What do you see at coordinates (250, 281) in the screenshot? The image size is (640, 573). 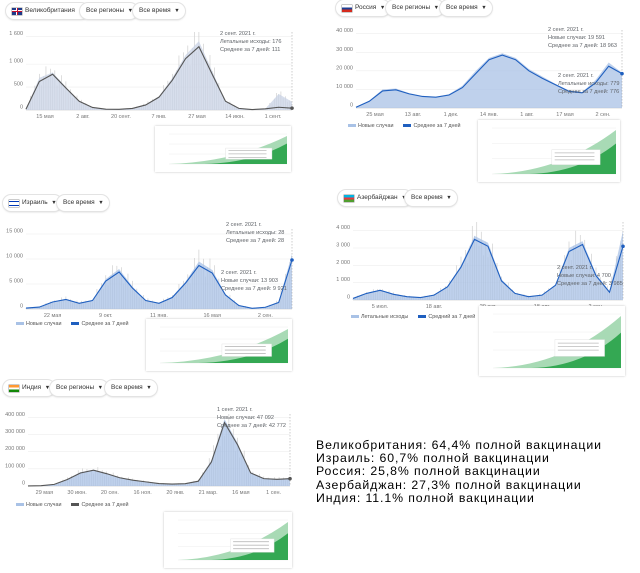 I see `tooltip-line: Новые случаи: 13 903` at bounding box center [250, 281].